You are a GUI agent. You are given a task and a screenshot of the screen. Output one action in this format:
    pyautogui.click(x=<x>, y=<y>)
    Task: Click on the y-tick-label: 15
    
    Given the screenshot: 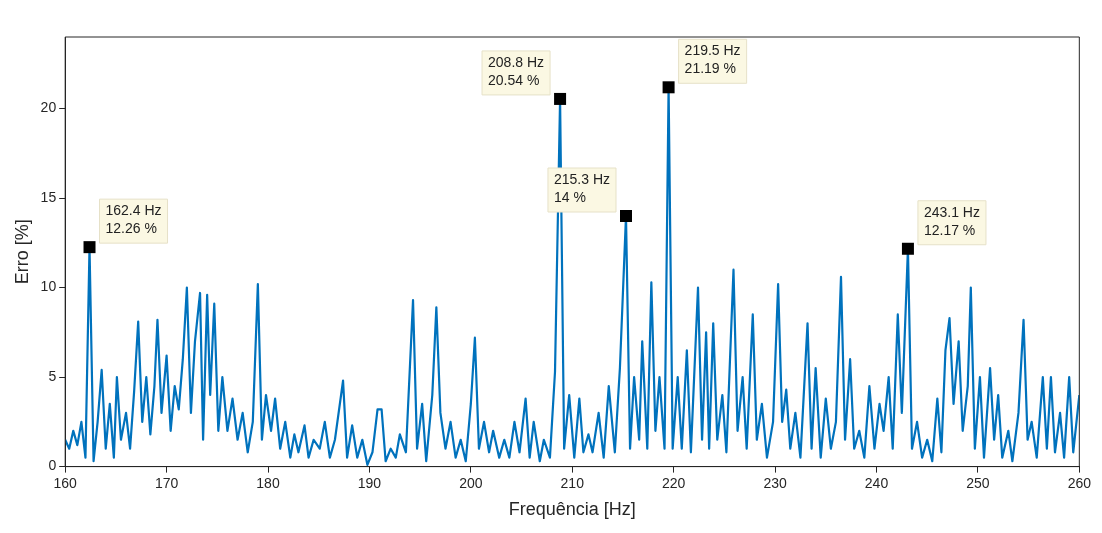 What is the action you would take?
    pyautogui.click(x=48, y=196)
    